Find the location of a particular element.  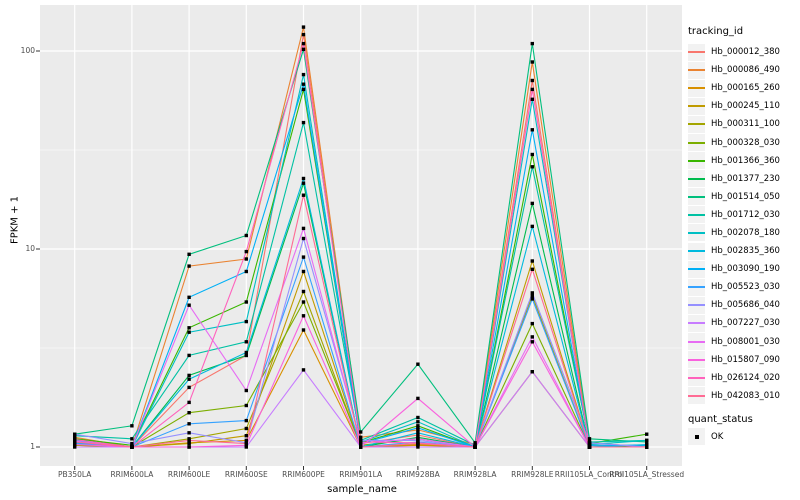

legend-item: Hb_015807_090 is located at coordinates (744, 360).